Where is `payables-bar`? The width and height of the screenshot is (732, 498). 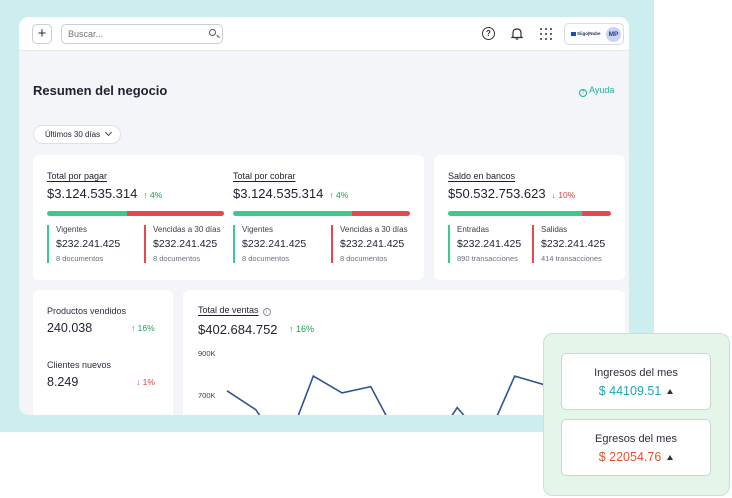
payables-bar is located at coordinates (135, 213).